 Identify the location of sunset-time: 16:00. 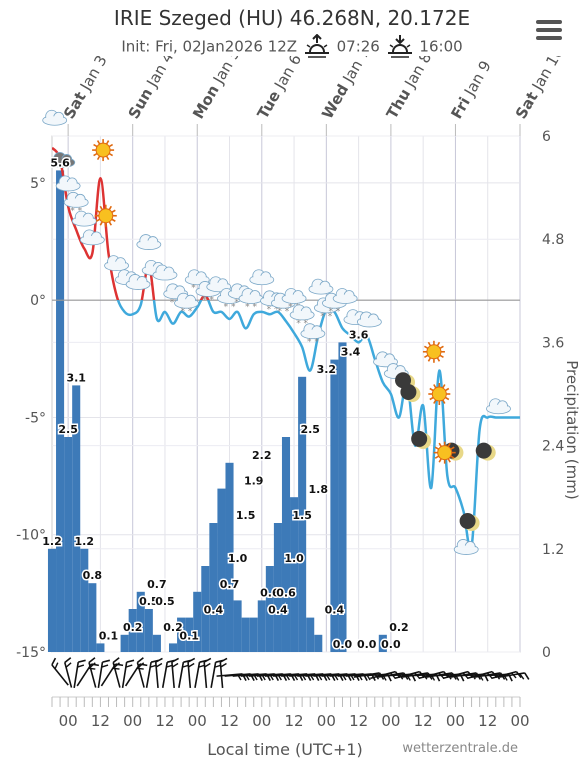
(441, 46).